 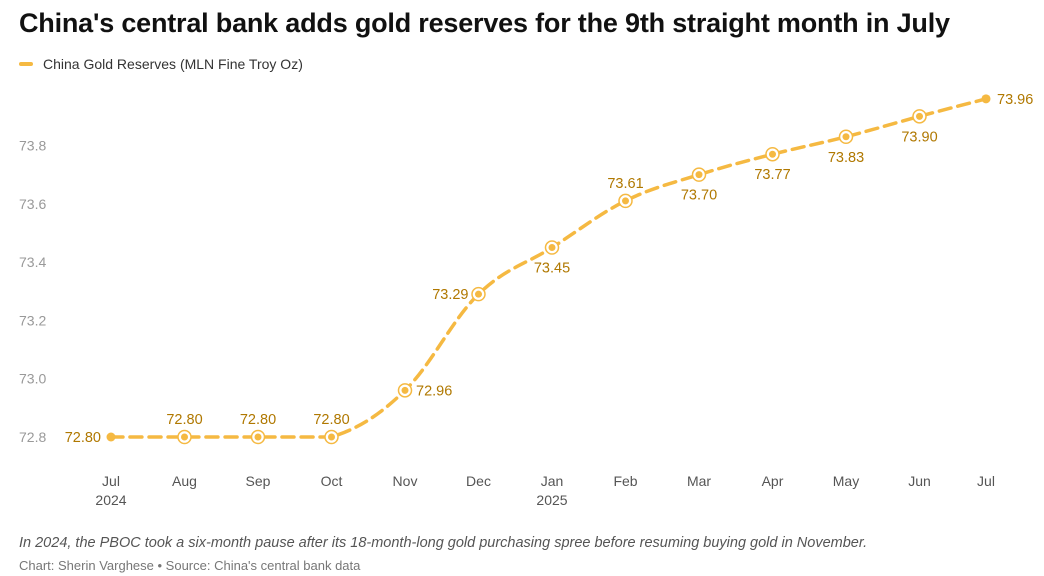 What do you see at coordinates (184, 481) in the screenshot?
I see `x-tick-label: Aug` at bounding box center [184, 481].